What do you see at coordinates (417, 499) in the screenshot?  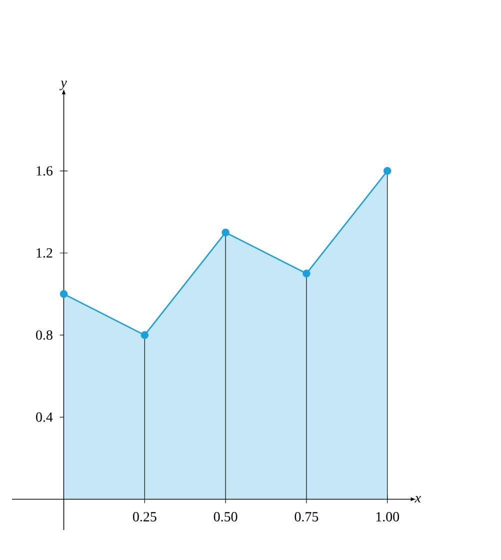 I see `x-axis-title: x` at bounding box center [417, 499].